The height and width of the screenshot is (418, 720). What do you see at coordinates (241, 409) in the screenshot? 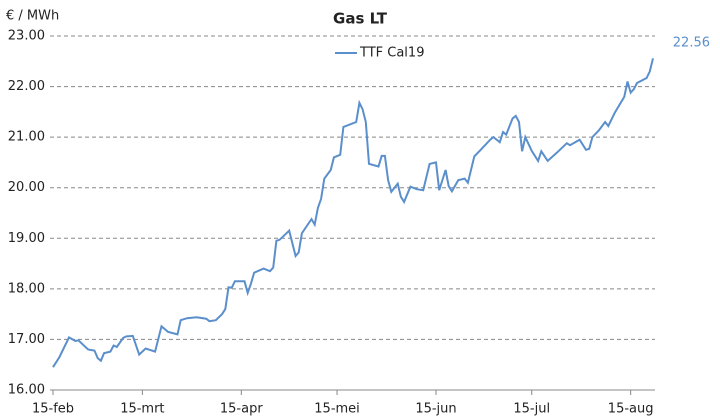
I see `x-tick-label: 15-apr` at bounding box center [241, 409].